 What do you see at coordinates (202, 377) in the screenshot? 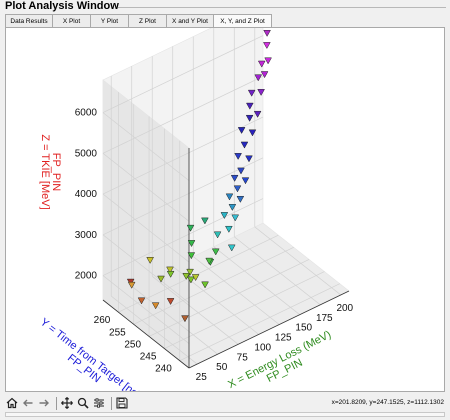
I see `x-tick-label: 25` at bounding box center [202, 377].